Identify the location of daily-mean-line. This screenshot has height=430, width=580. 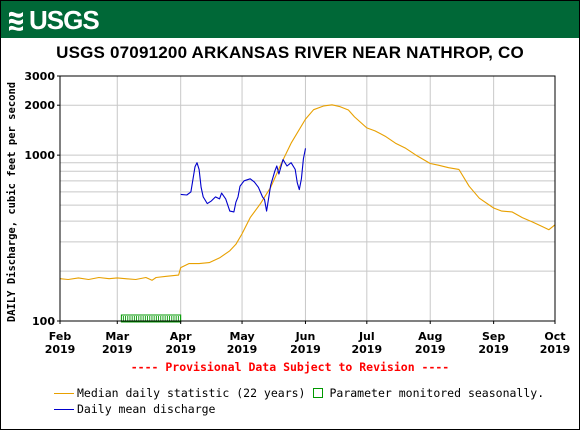
(243, 180).